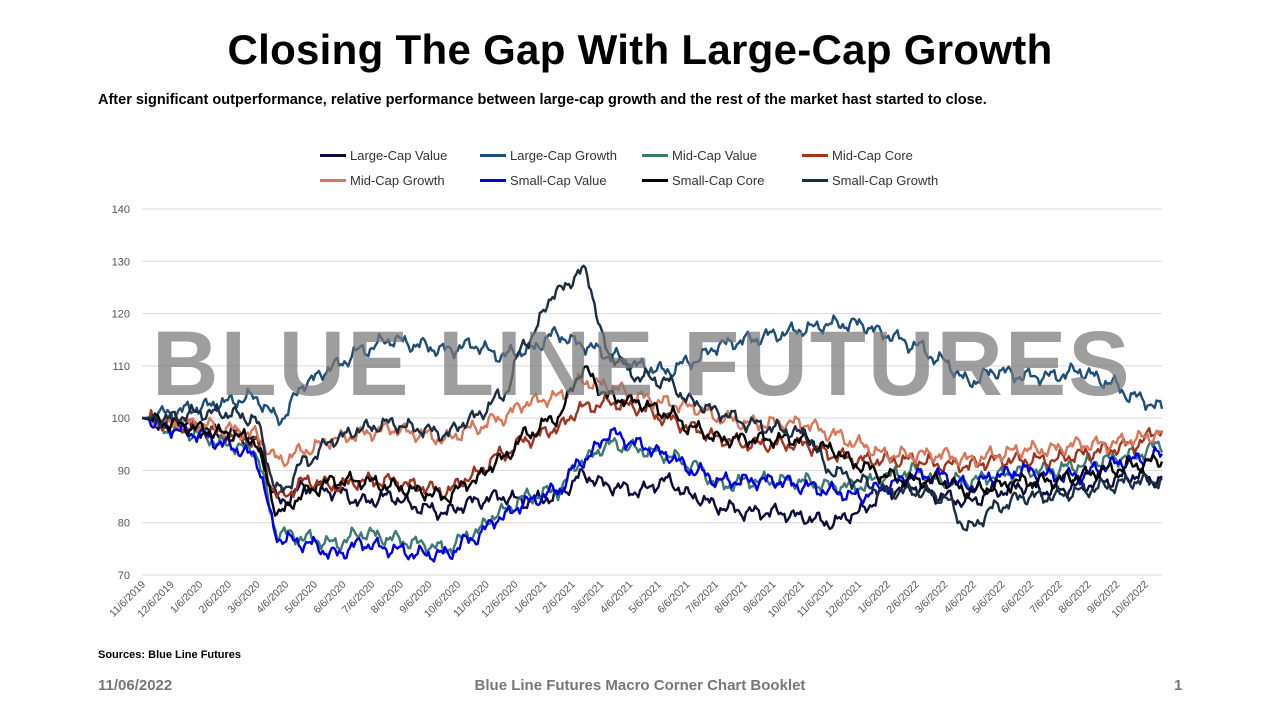  I want to click on legend-label: Small-Cap Core, so click(718, 180).